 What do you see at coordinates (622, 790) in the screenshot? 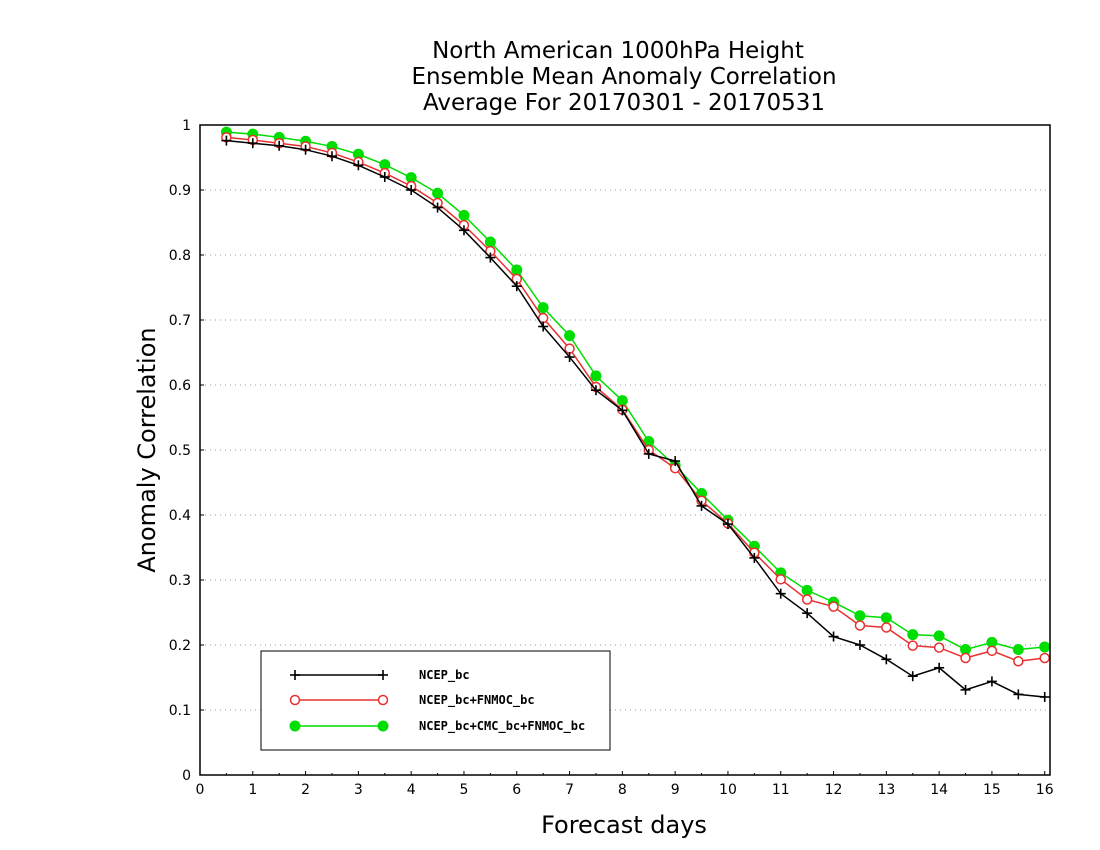
I see `x-tick-label-8: 8` at bounding box center [622, 790].